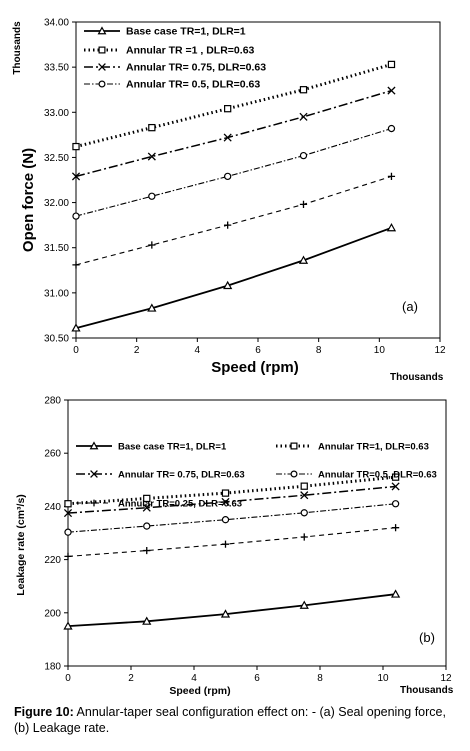 The width and height of the screenshot is (470, 751). Describe the element at coordinates (52, 667) in the screenshot. I see `chart1-y-tick-label: 180` at that location.